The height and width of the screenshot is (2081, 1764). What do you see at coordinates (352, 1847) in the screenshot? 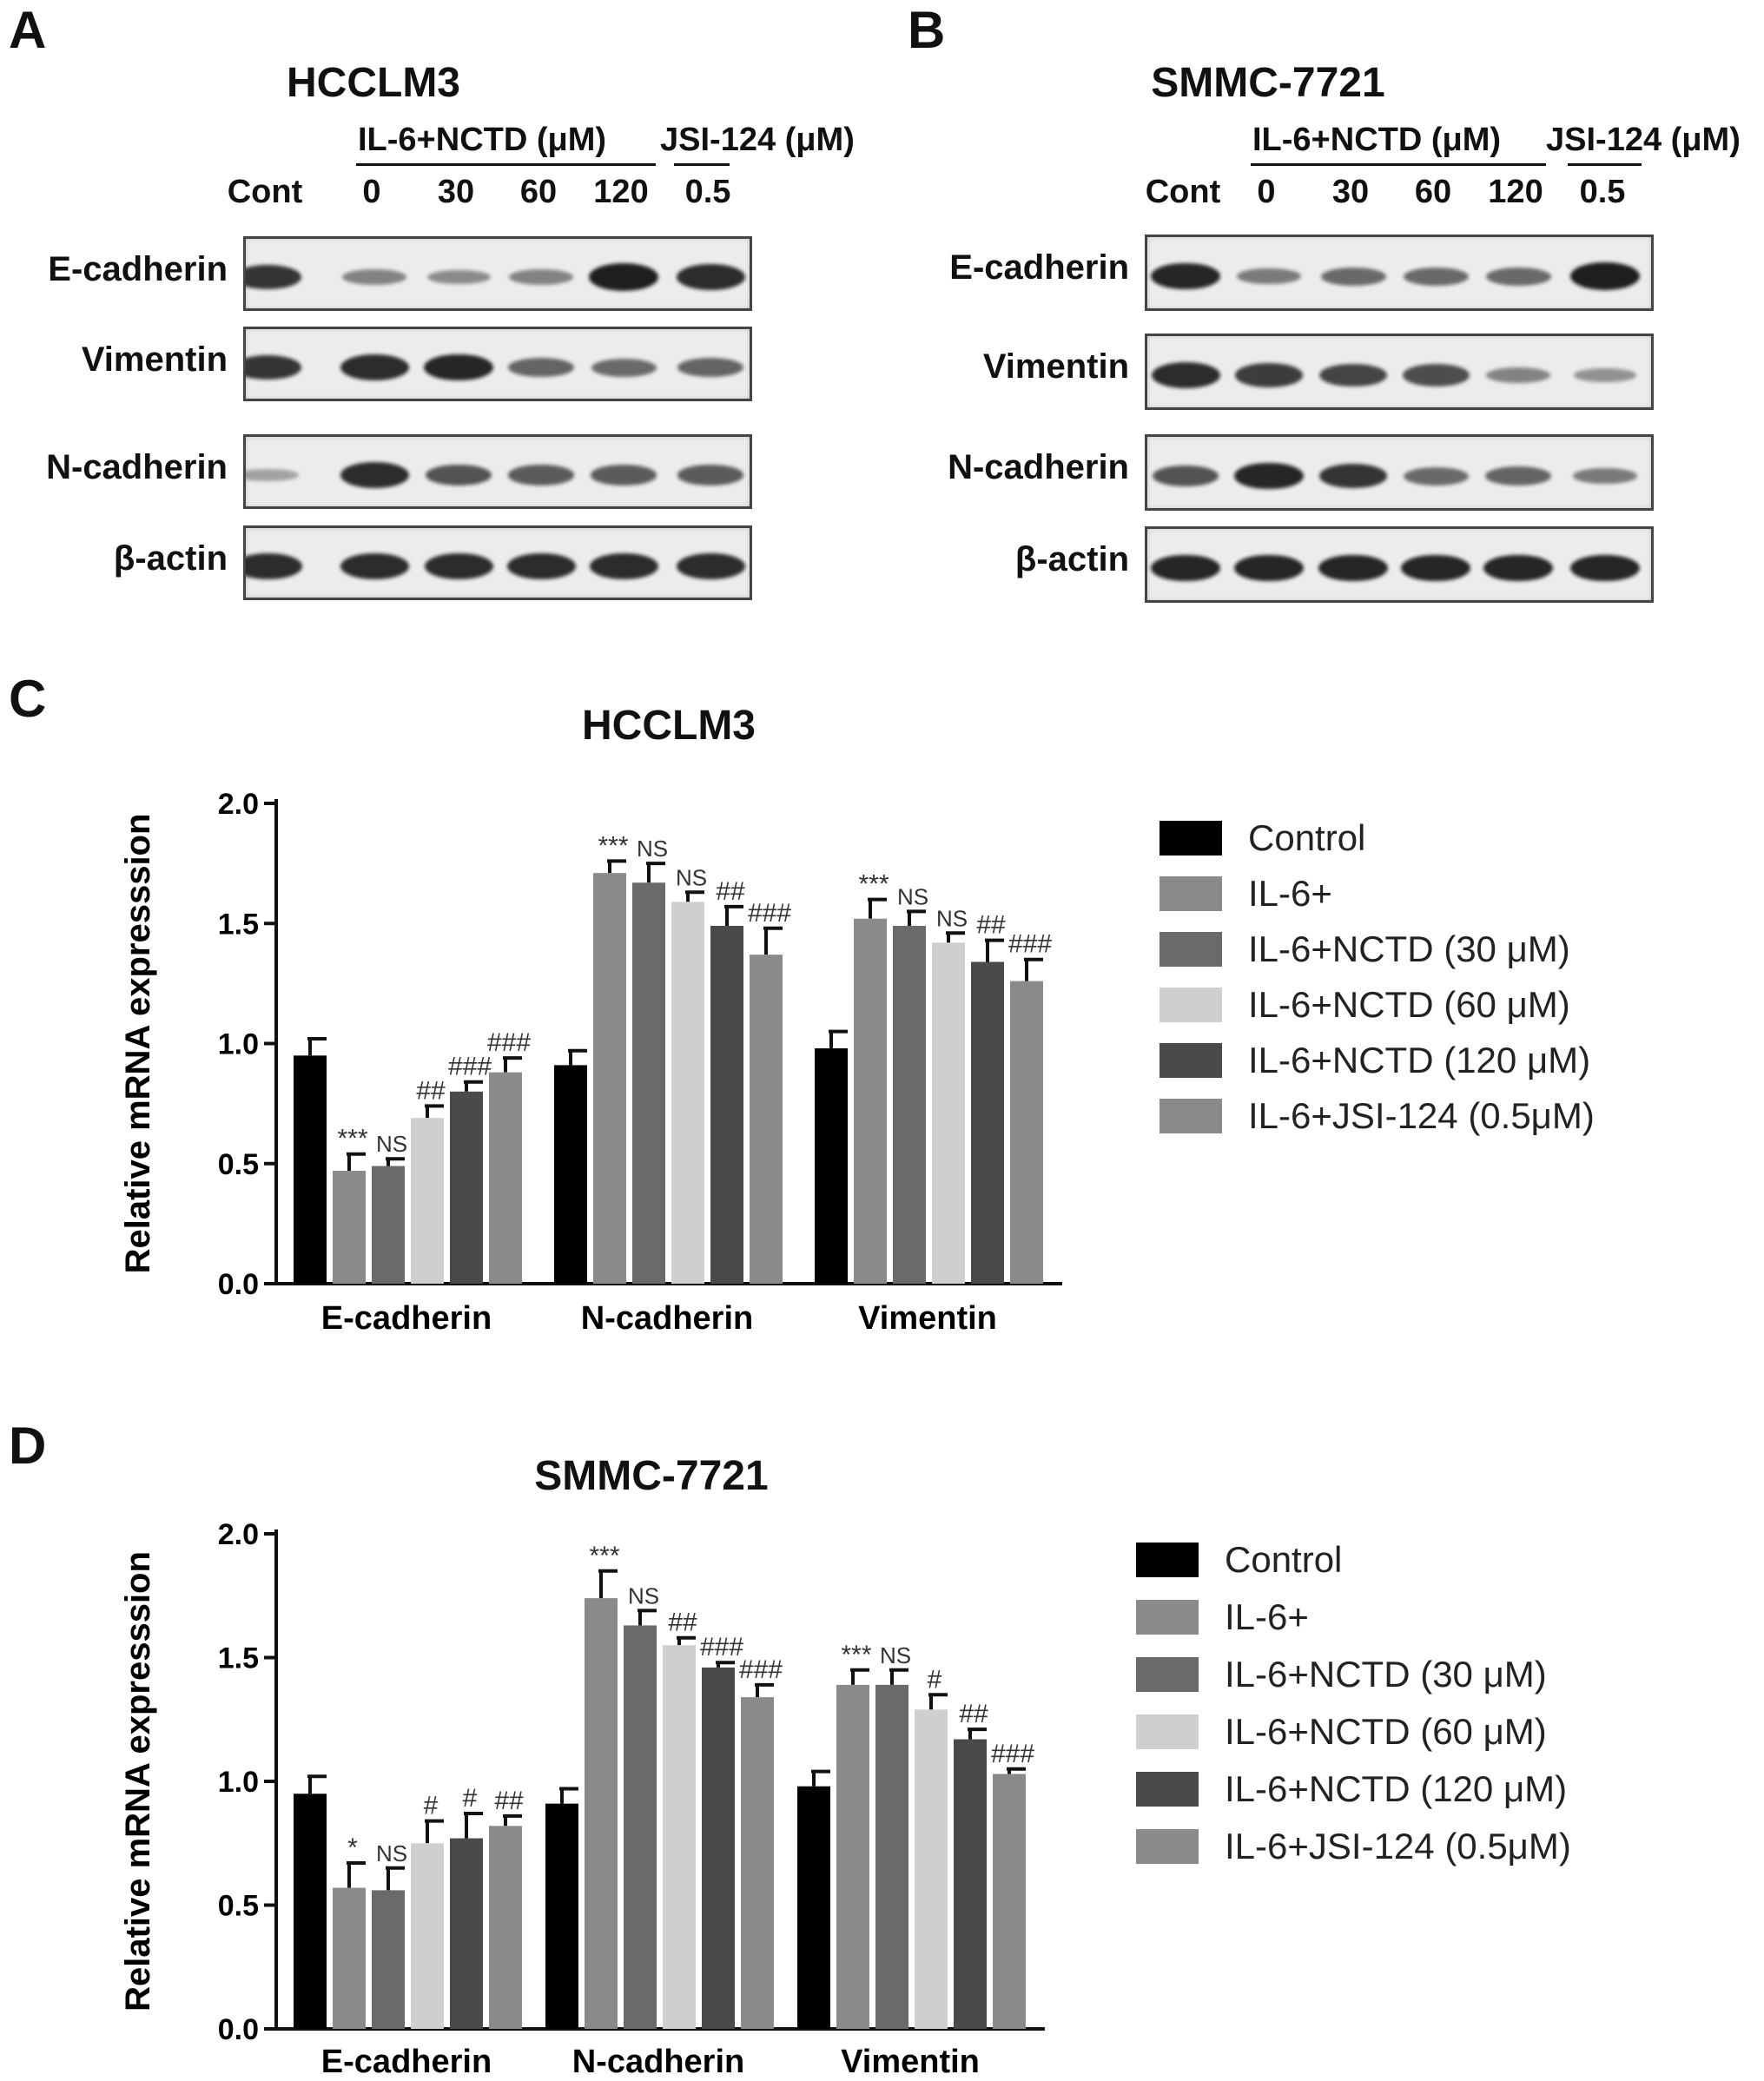
I see `significance-label: *` at bounding box center [352, 1847].